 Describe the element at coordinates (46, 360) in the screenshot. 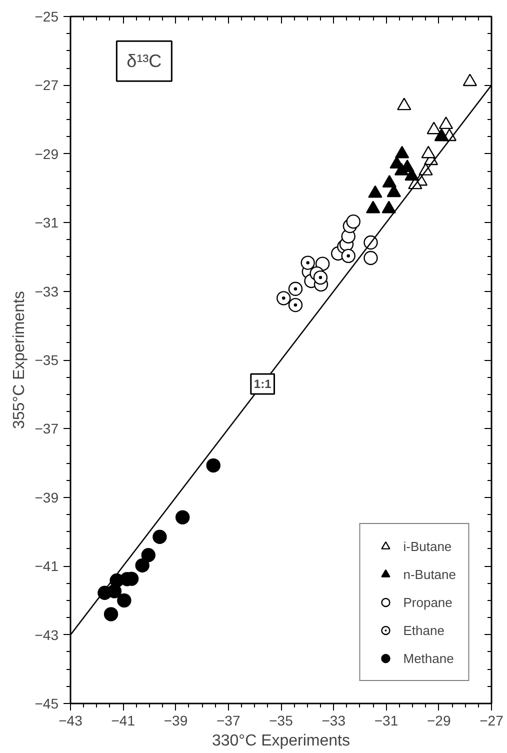

I see `y-tick-label: −35` at that location.